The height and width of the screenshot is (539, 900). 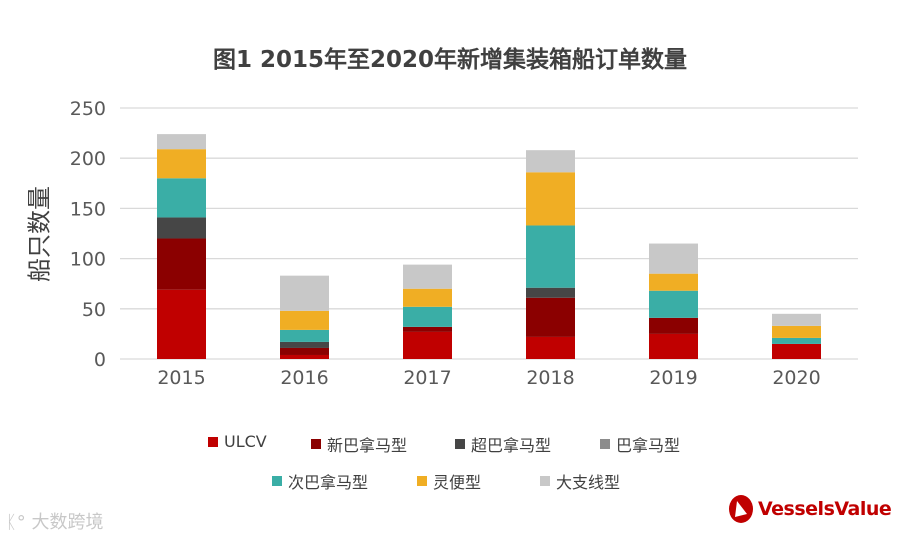 I want to click on bar-segment-2015-s6, so click(x=181, y=142).